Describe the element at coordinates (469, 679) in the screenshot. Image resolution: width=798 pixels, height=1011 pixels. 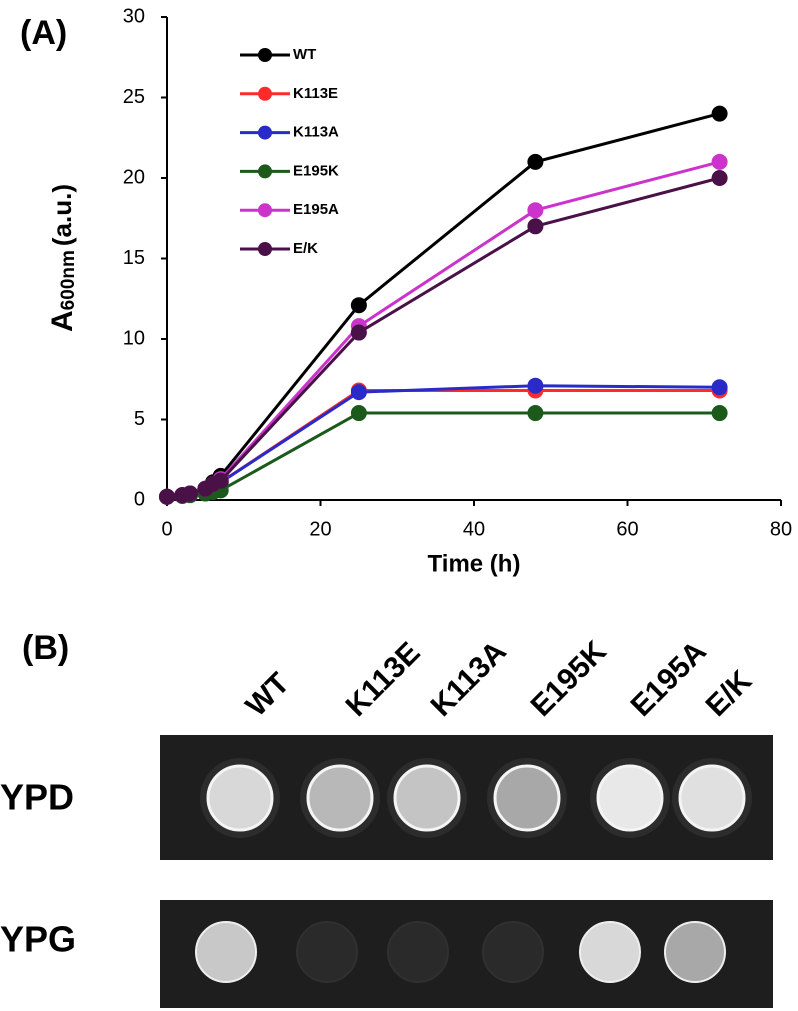
I see `column-label: K113A` at that location.